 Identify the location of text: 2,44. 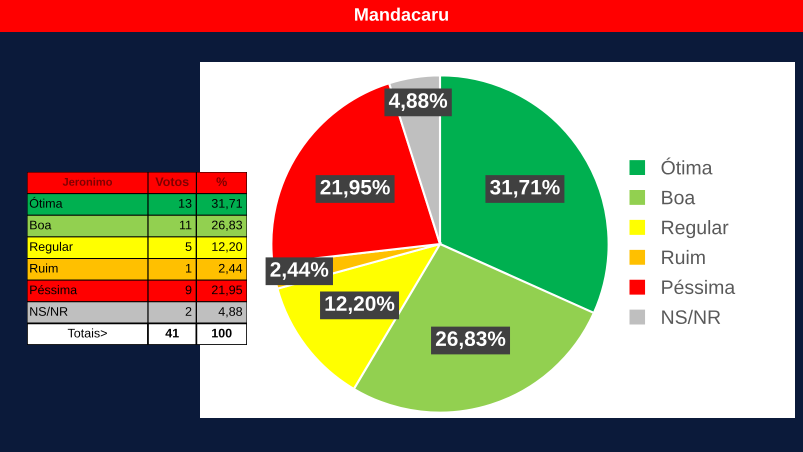
(230, 269).